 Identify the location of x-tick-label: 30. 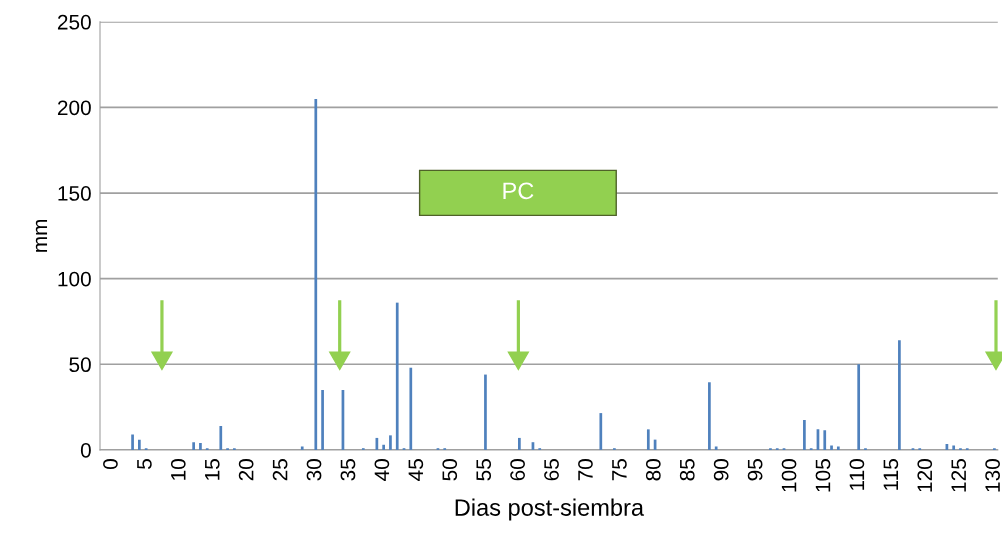
(314, 470).